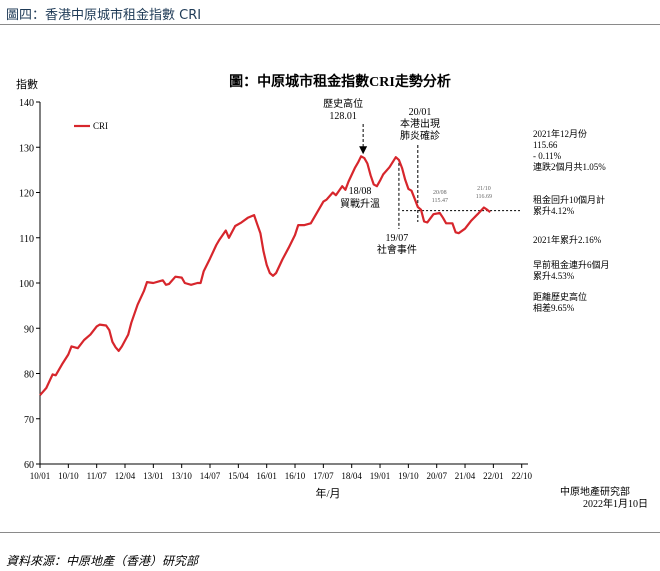 The width and height of the screenshot is (660, 571). Describe the element at coordinates (360, 191) in the screenshot. I see `trade-war-date: 18/08` at that location.